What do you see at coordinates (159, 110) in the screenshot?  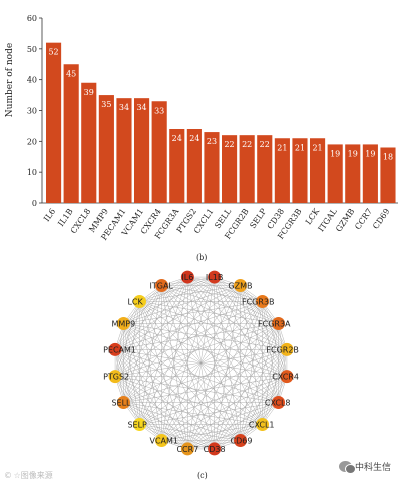 I see `bar-value-label: 33` at bounding box center [159, 110].